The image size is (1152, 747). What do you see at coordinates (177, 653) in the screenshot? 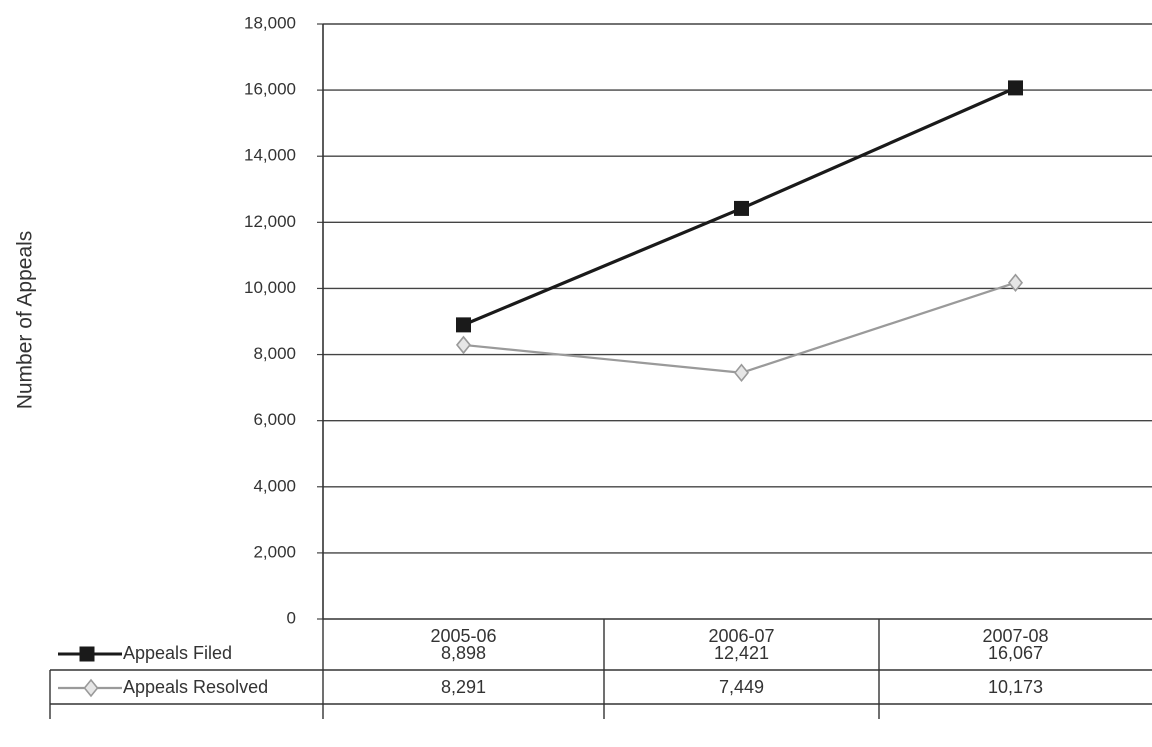
I see `legend-label: Appeals Filed` at bounding box center [177, 653].